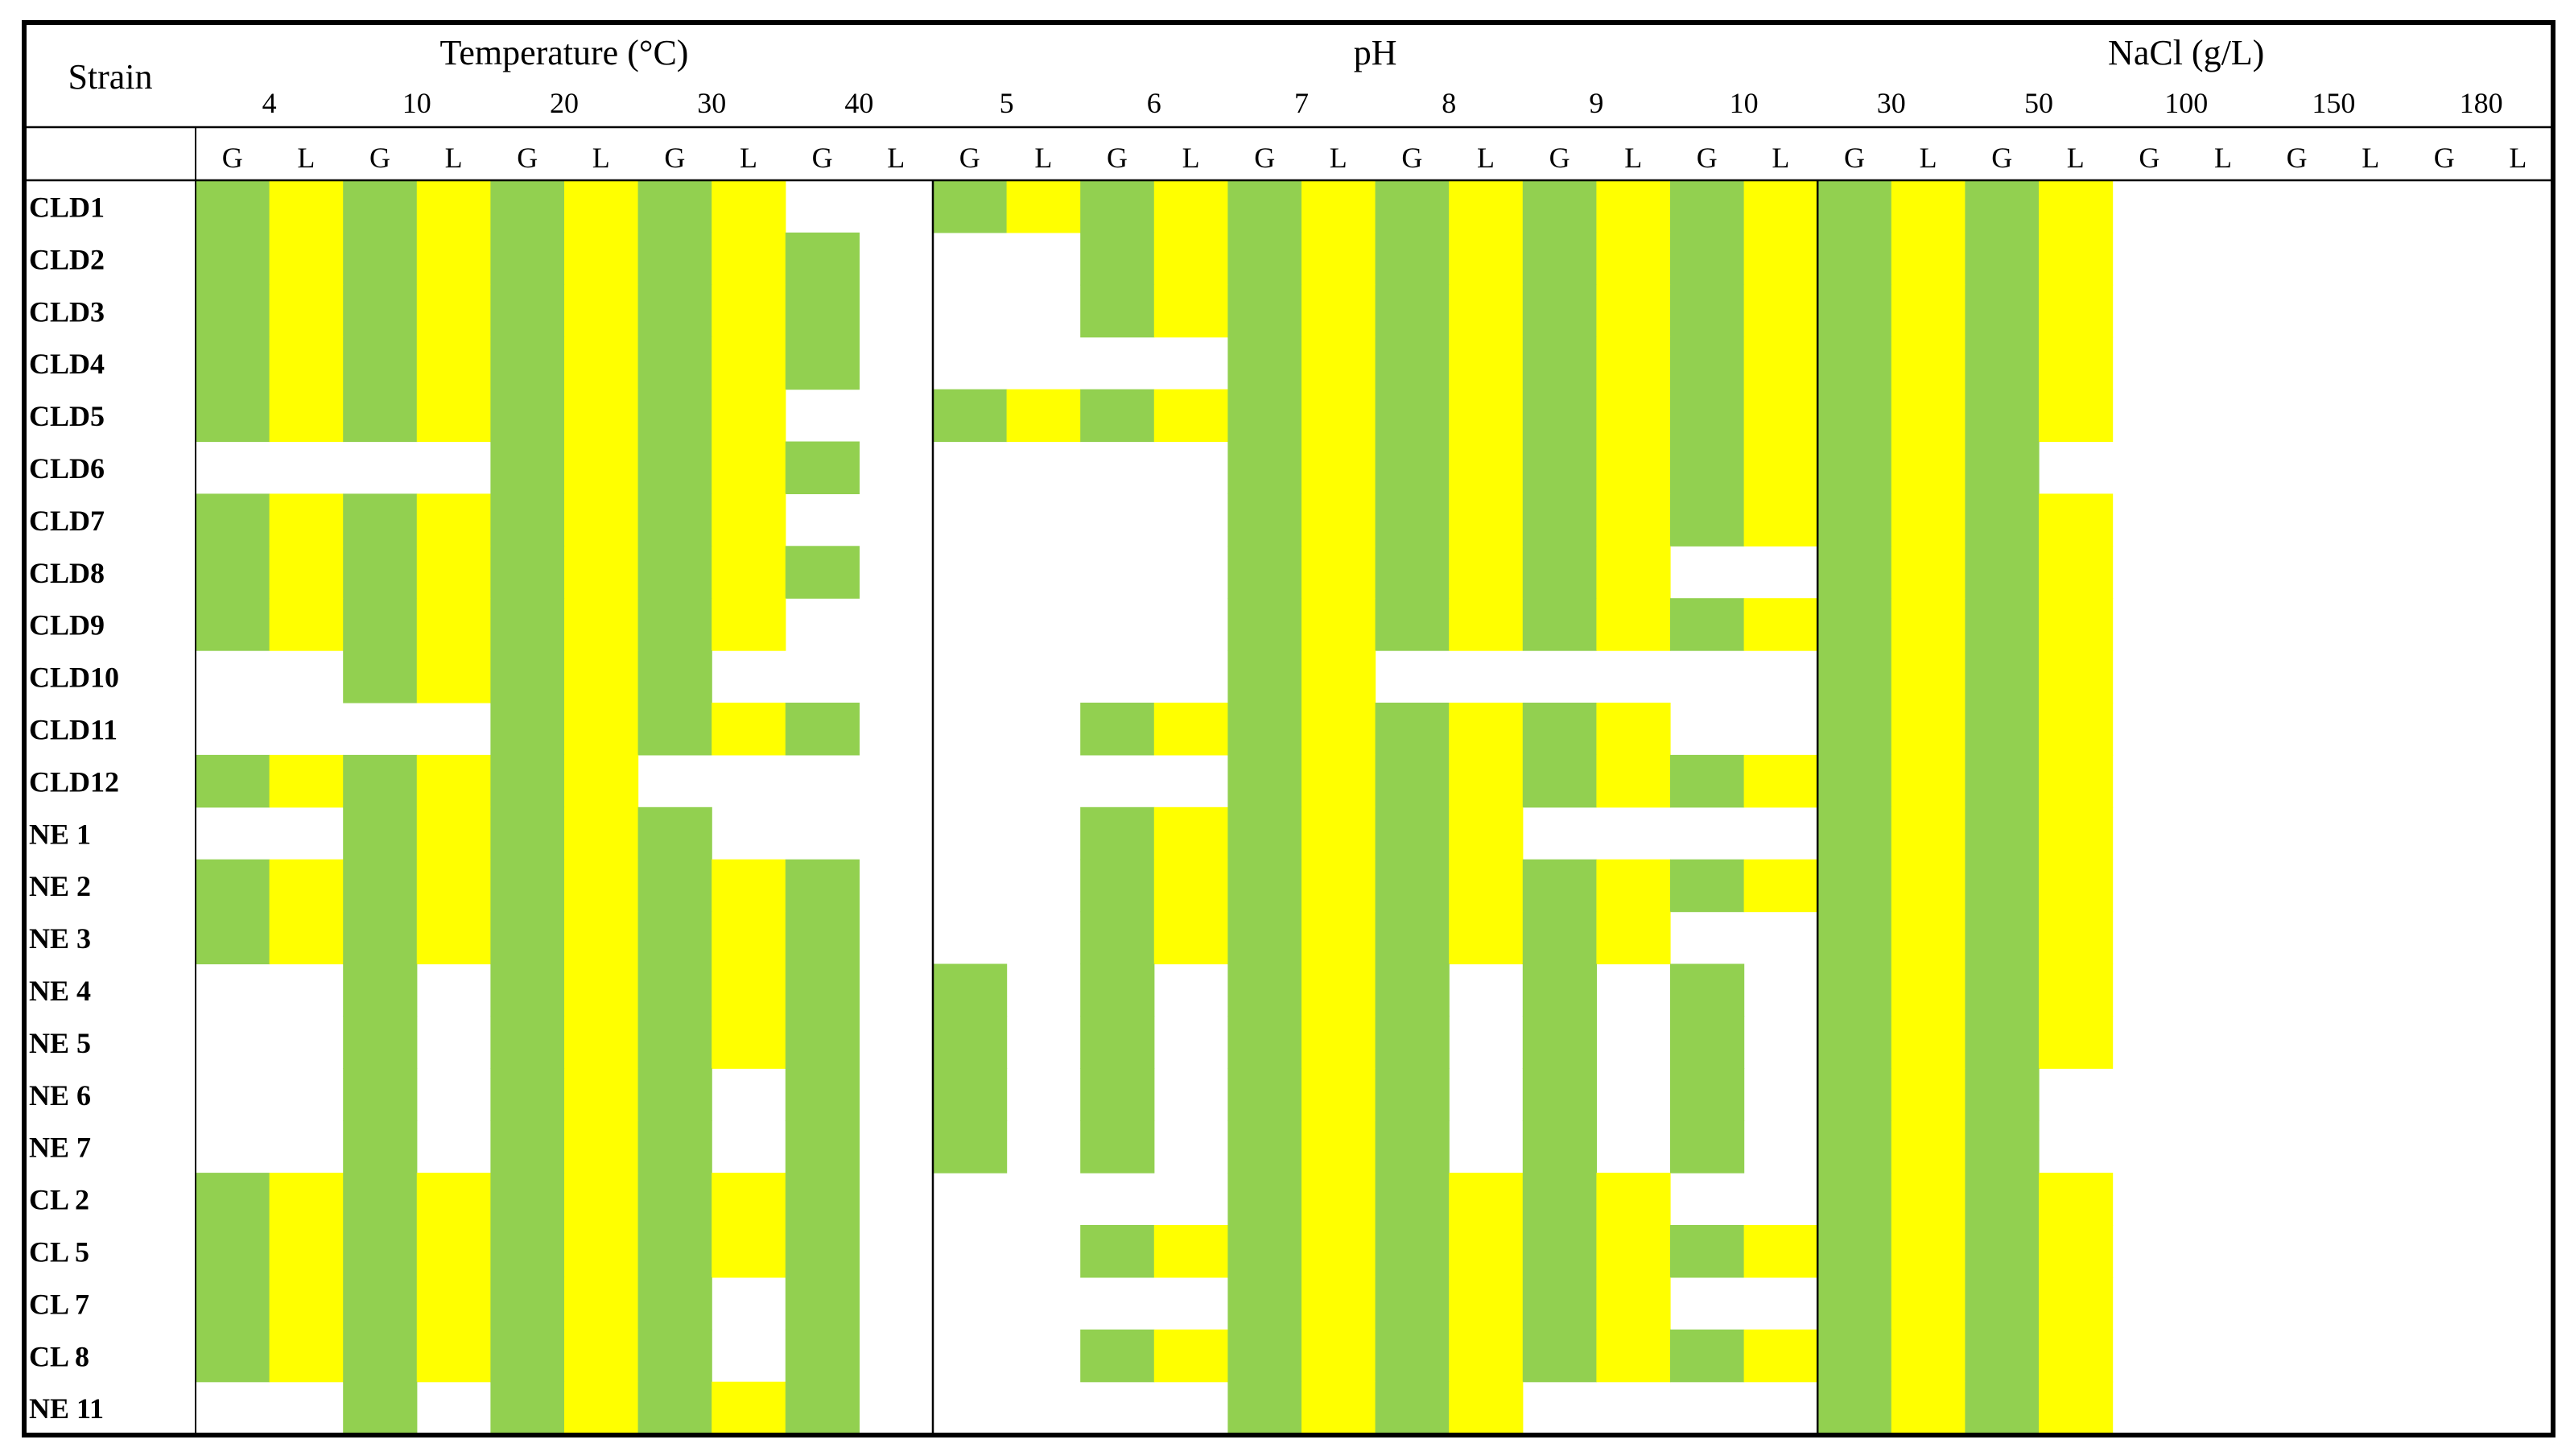 The image size is (2574, 1456). I want to click on cell-cl2-30-L, so click(749, 1199).